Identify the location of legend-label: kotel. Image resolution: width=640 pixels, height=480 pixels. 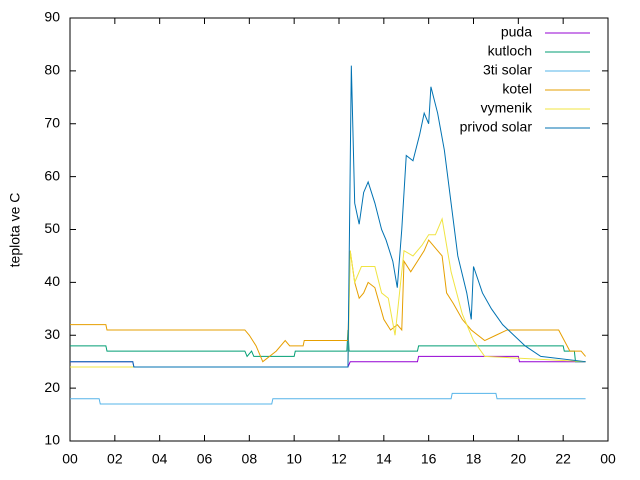
(517, 89).